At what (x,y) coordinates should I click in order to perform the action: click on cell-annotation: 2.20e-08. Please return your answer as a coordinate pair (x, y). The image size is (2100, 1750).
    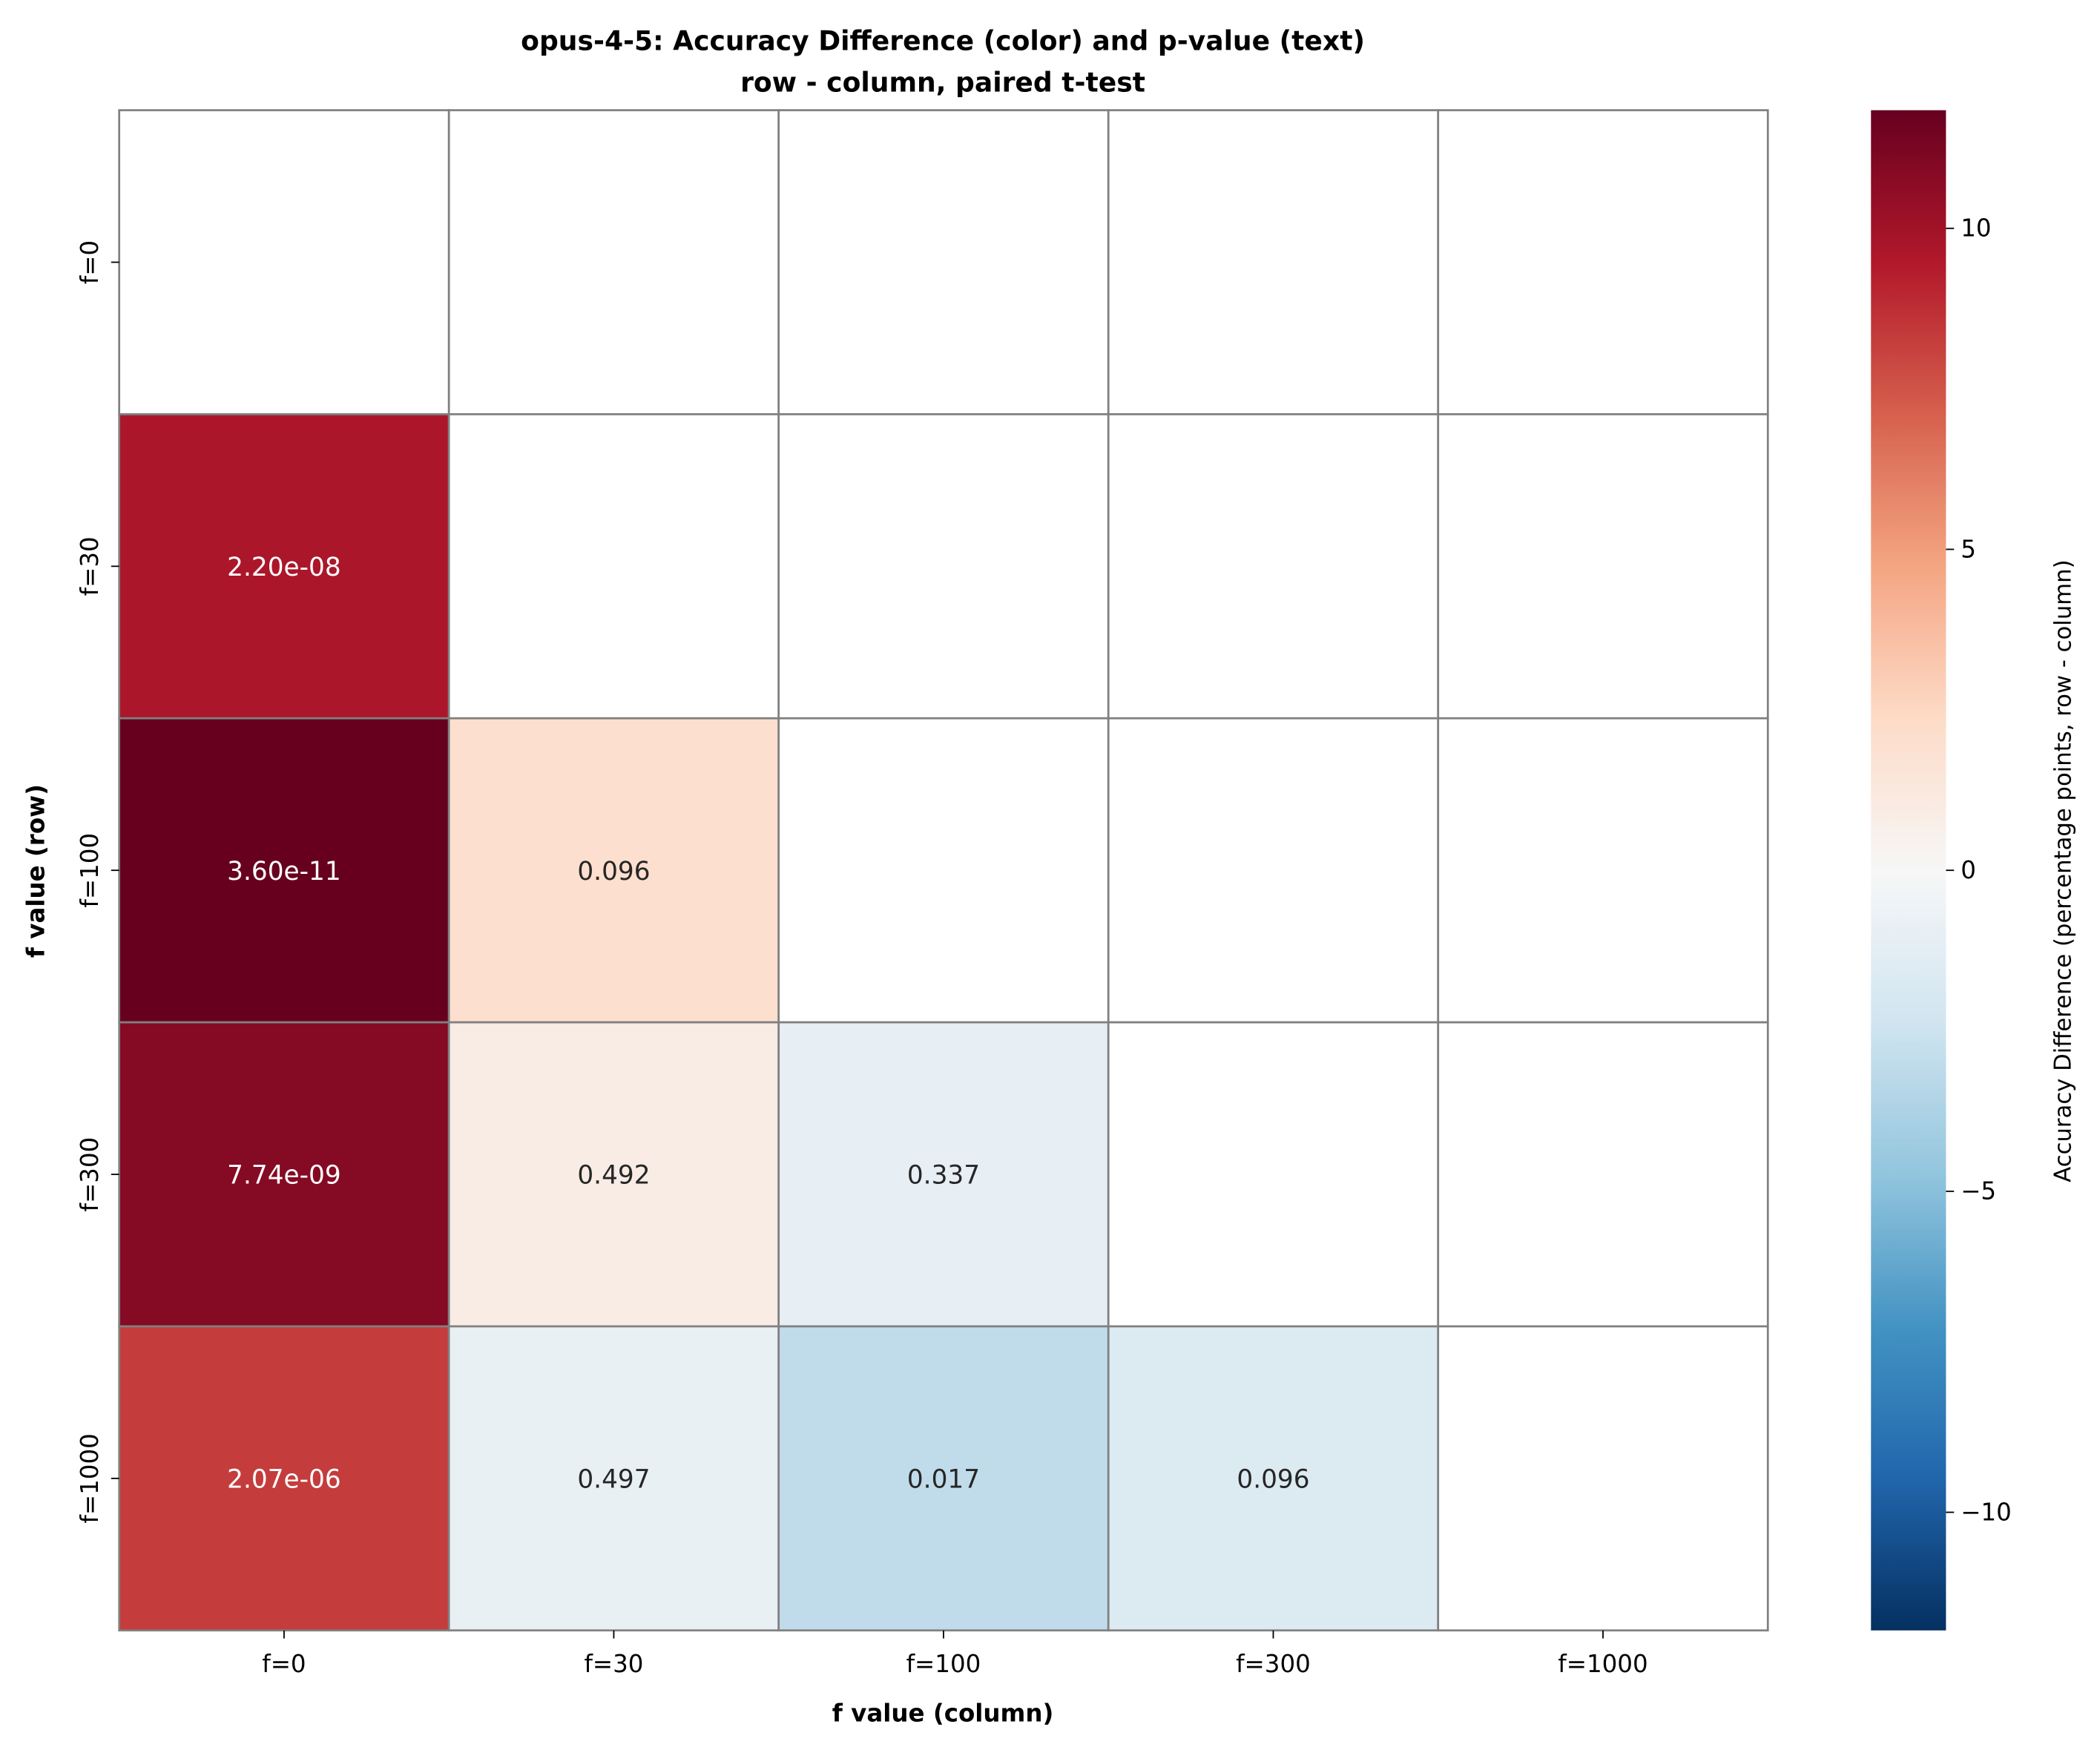
    Looking at the image, I should click on (283, 567).